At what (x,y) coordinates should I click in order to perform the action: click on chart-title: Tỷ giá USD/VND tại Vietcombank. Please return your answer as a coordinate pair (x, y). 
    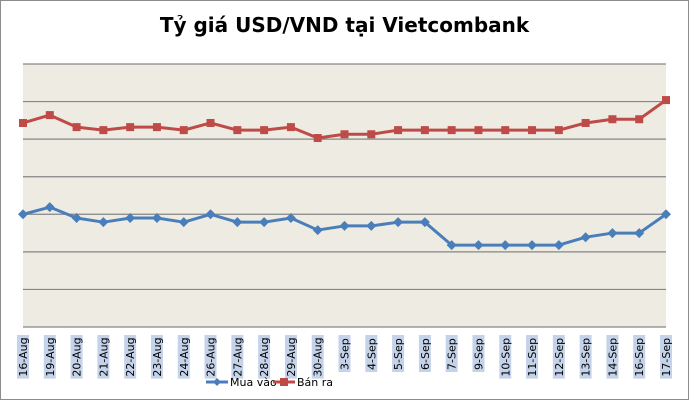
    Looking at the image, I should click on (344, 25).